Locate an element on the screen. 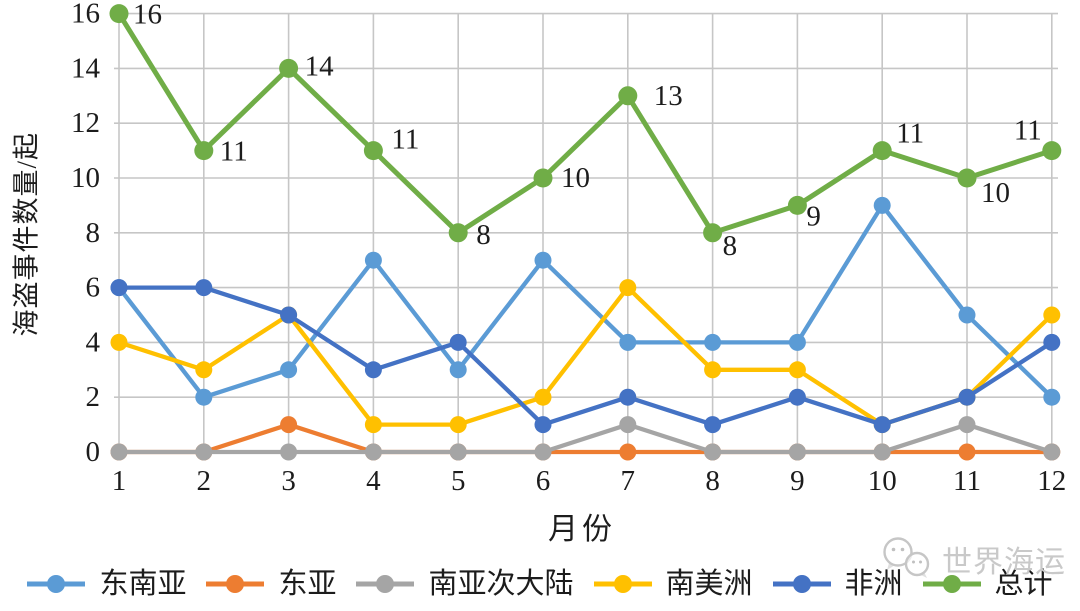  legend-item-total: 总计 is located at coordinates (987, 583).